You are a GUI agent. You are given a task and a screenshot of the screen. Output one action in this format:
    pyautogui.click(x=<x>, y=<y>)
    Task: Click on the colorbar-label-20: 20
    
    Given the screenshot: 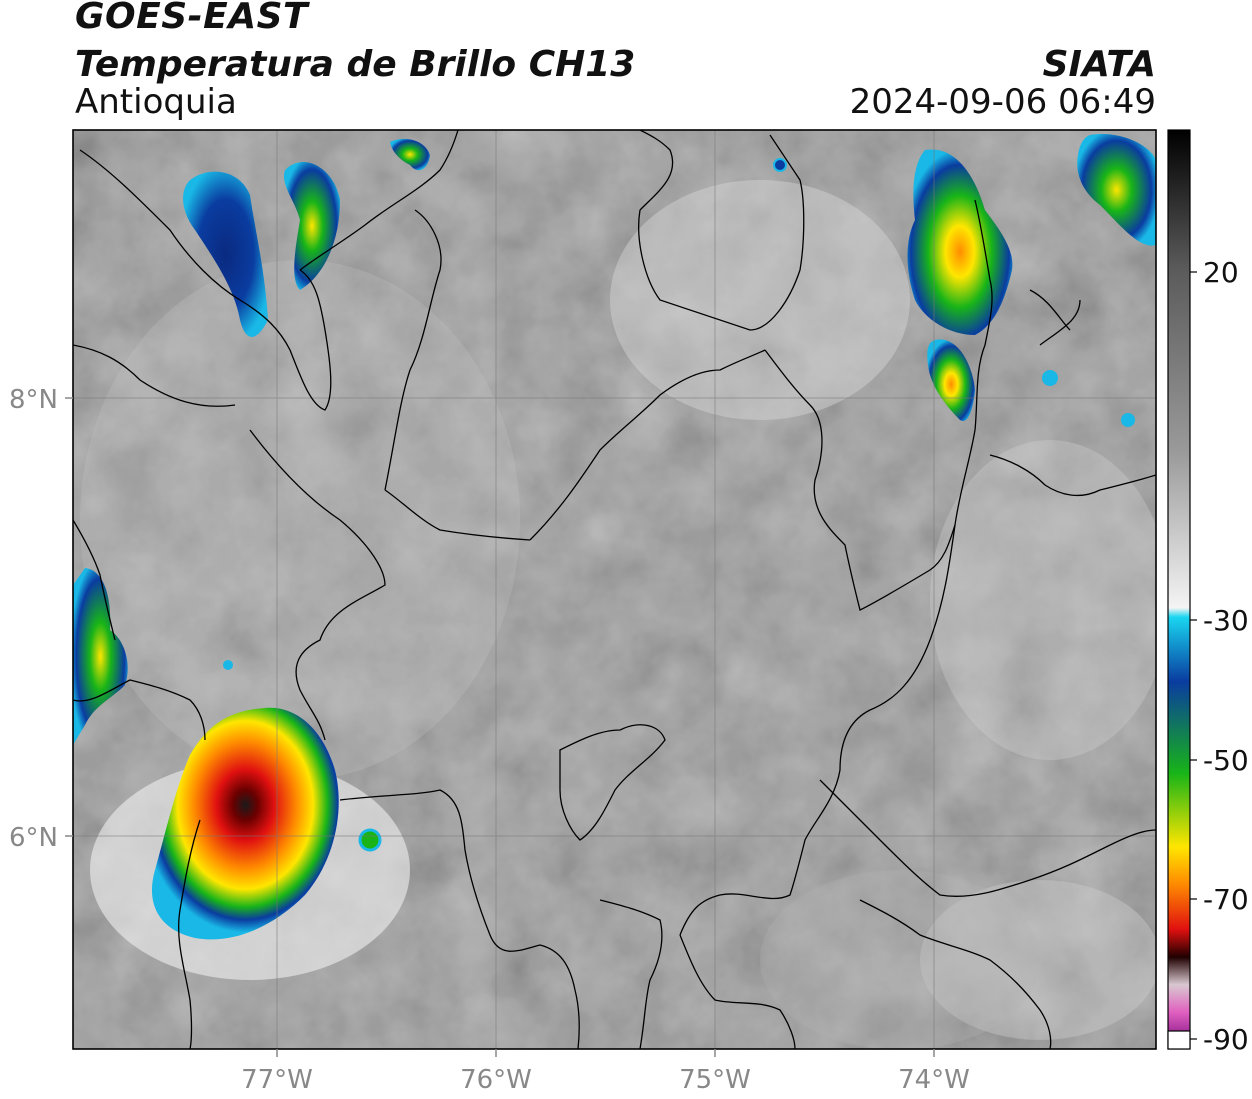 What is the action you would take?
    pyautogui.click(x=1221, y=272)
    